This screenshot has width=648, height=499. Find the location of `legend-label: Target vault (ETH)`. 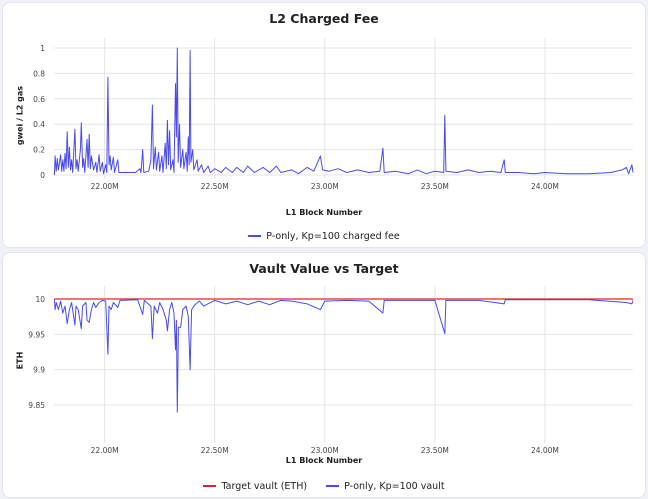

legend-label: Target vault (ETH) is located at coordinates (264, 486).